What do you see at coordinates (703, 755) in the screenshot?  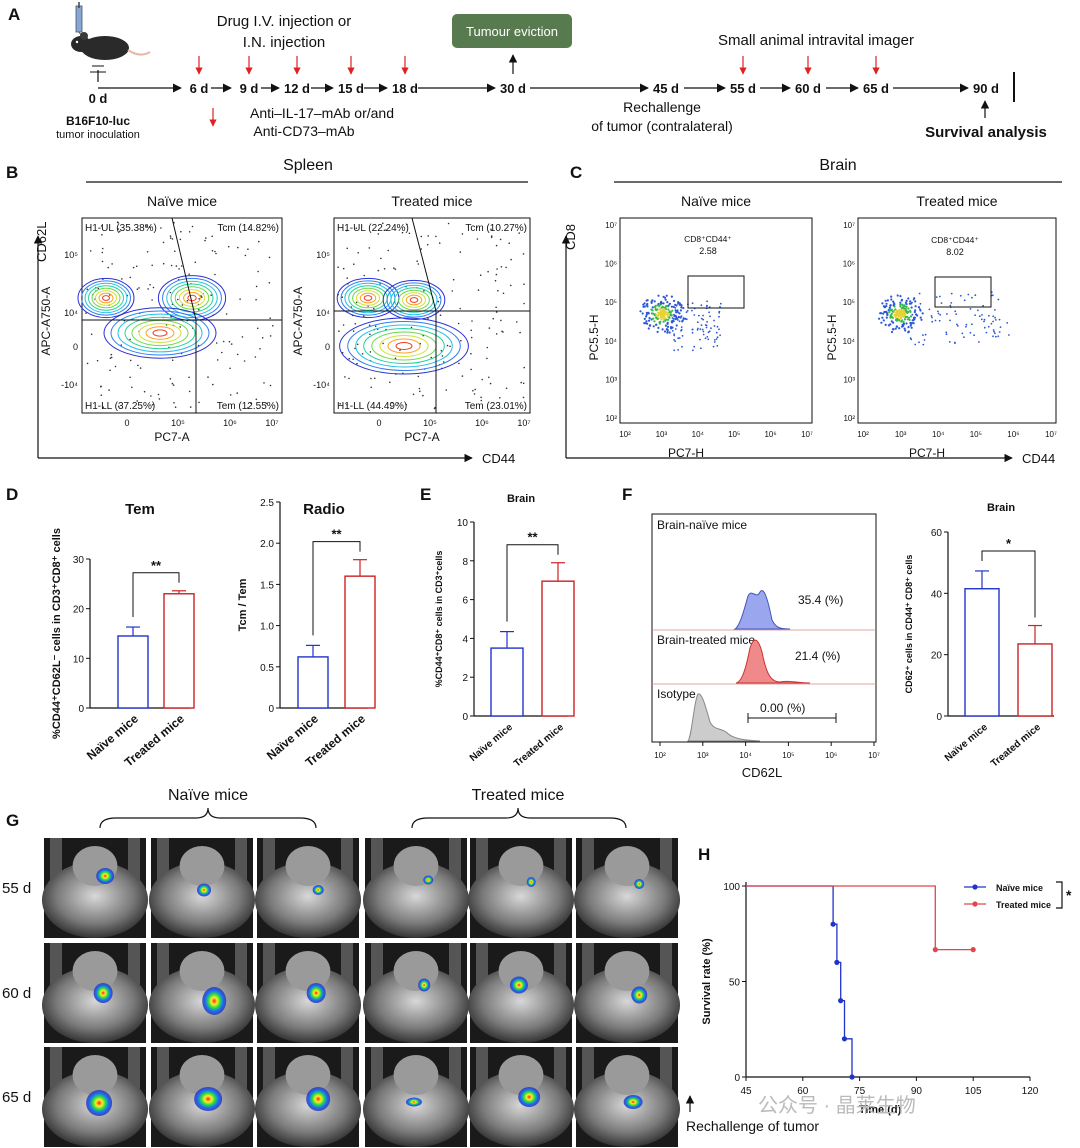 I see `hist-x-tick-label: 10³` at bounding box center [703, 755].